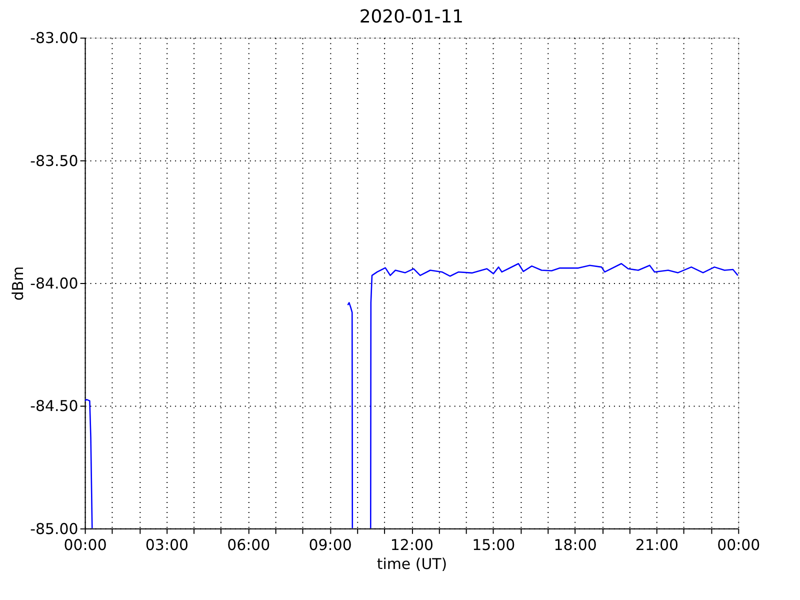  Describe the element at coordinates (330, 545) in the screenshot. I see `x-tick-label: 09:00` at that location.